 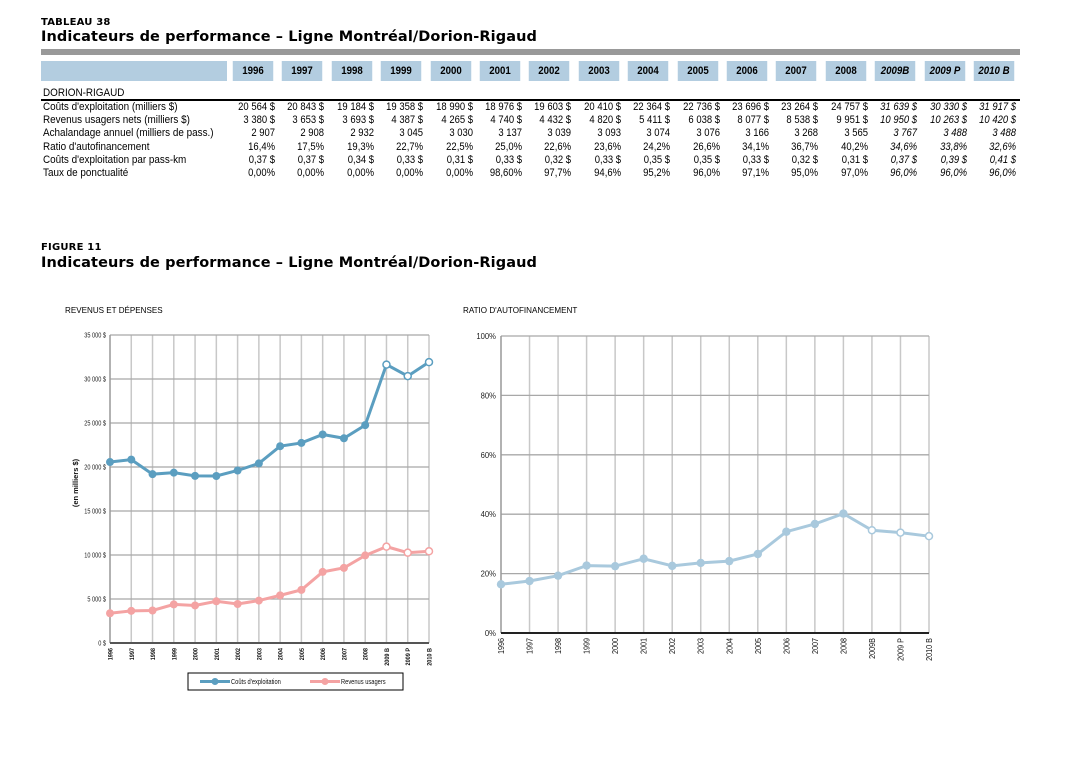 I want to click on table-cell: 97,0%, so click(x=854, y=173).